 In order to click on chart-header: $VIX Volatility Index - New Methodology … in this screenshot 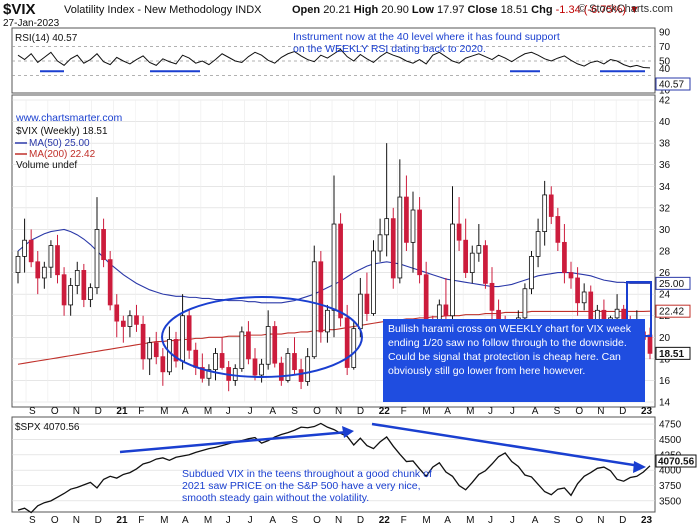, I will do `click(350, 14)`.